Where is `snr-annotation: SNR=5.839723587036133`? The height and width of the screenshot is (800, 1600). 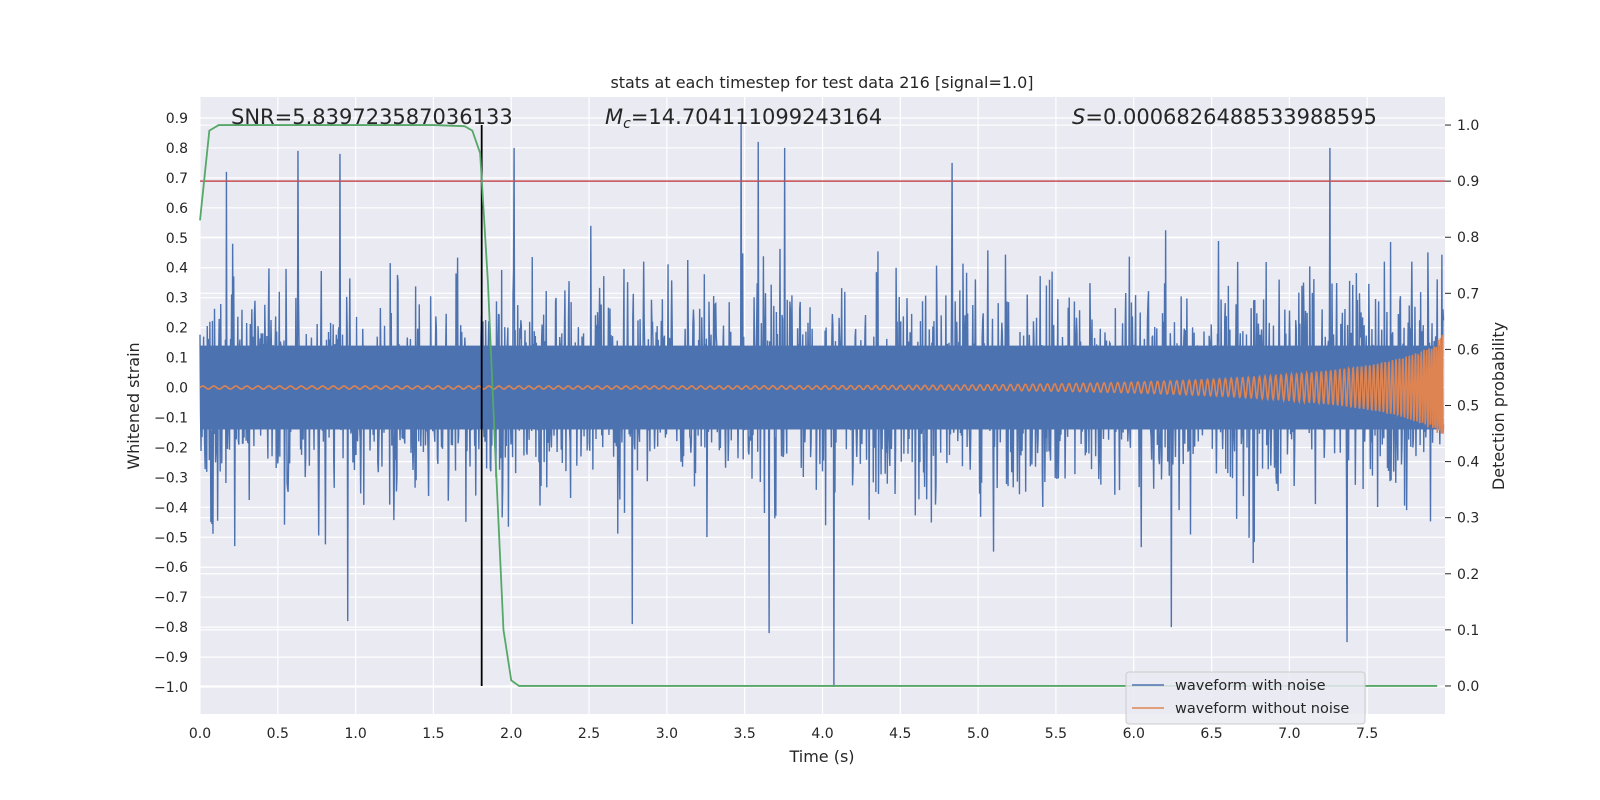 snr-annotation: SNR=5.839723587036133 is located at coordinates (372, 117).